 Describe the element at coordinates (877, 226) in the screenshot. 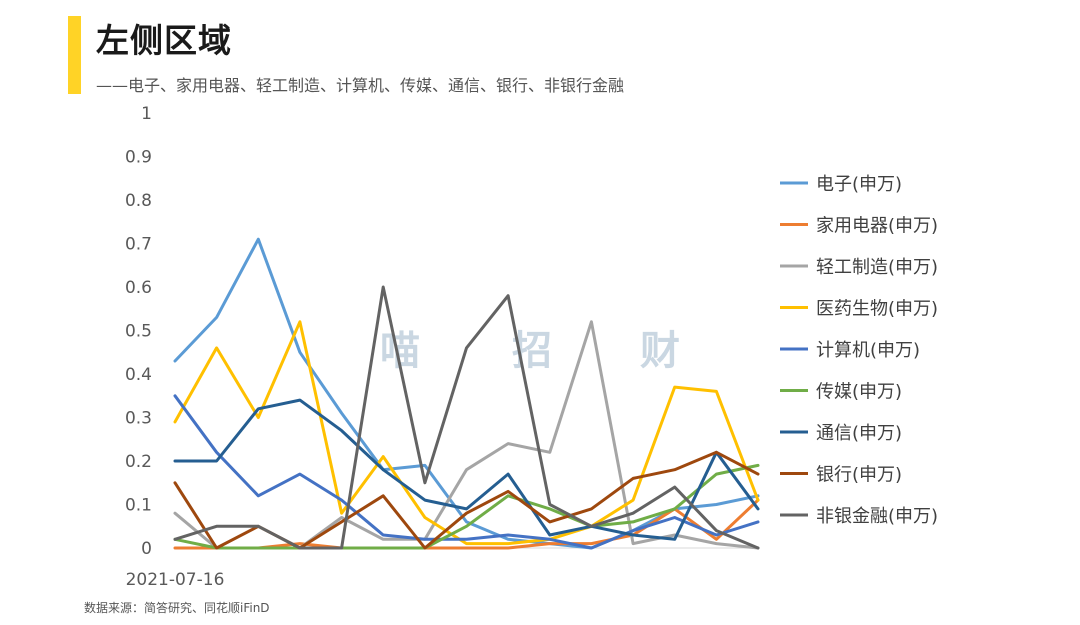

I see `legend-label: 家用电器(申万)` at that location.